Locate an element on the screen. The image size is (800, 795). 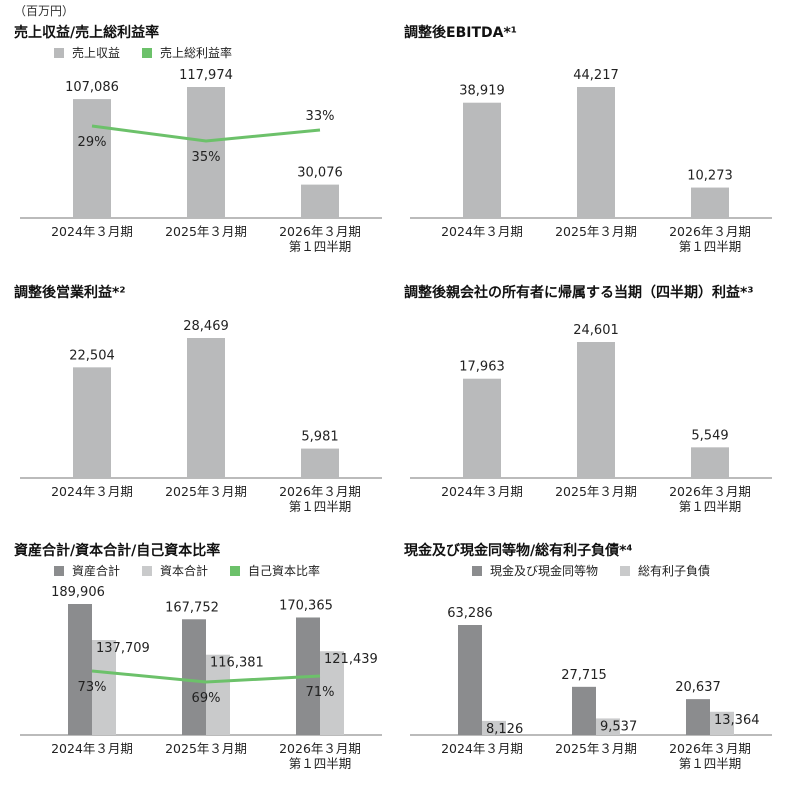
data-label: 8,126 is located at coordinates (504, 729).